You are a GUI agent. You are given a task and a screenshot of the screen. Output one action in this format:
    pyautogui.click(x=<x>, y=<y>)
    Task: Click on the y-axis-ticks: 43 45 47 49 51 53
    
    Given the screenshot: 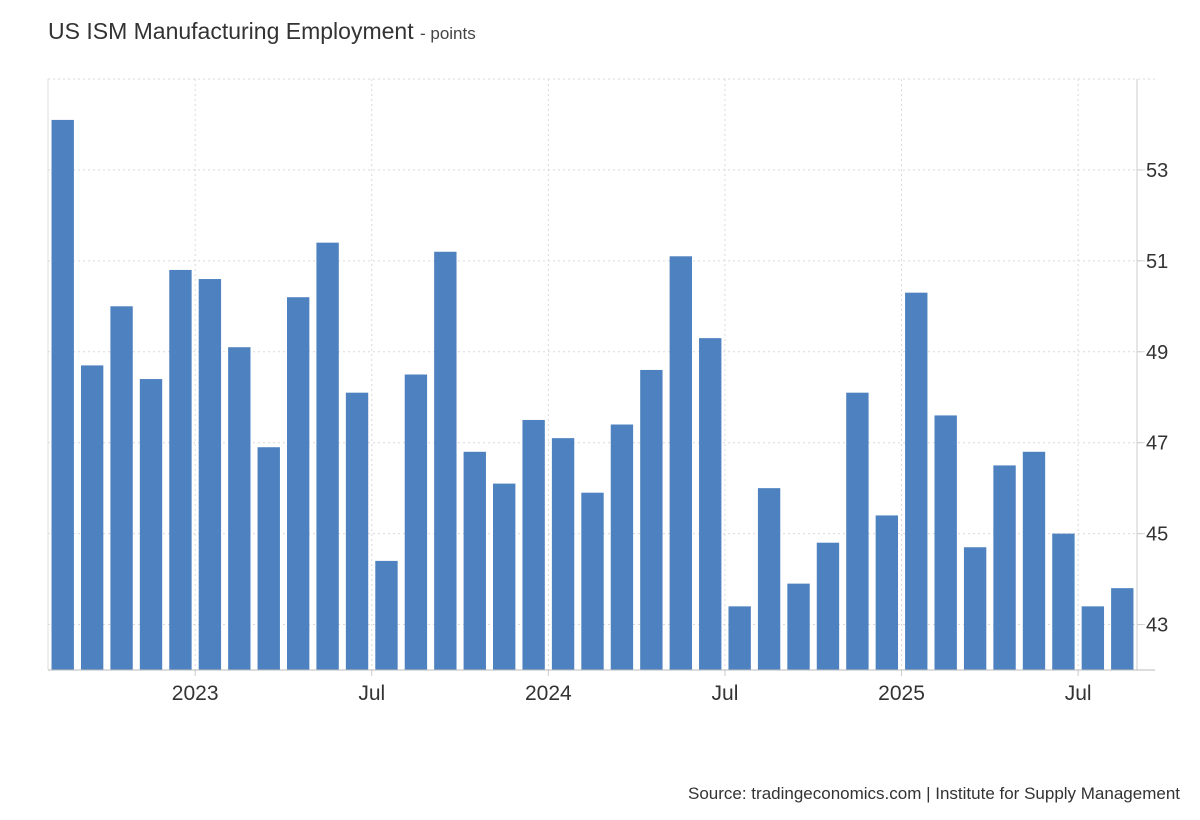 What is the action you would take?
    pyautogui.click(x=1157, y=398)
    